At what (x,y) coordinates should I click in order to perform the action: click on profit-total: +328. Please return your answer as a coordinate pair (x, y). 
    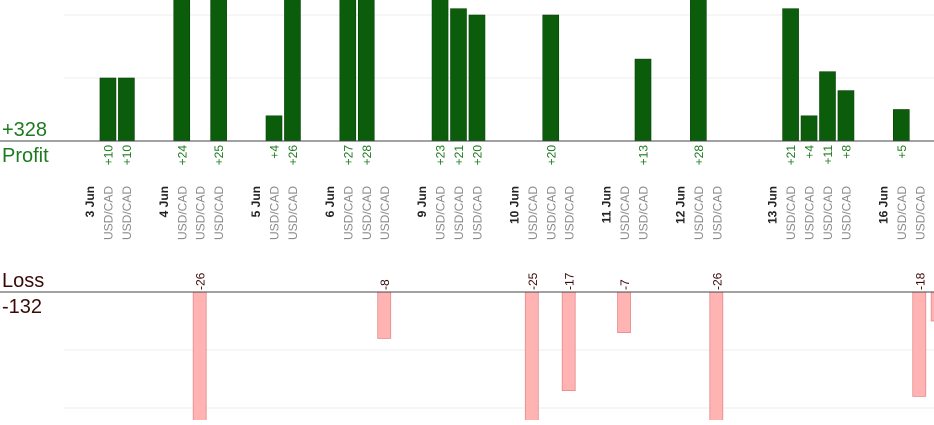
    Looking at the image, I should click on (25, 130).